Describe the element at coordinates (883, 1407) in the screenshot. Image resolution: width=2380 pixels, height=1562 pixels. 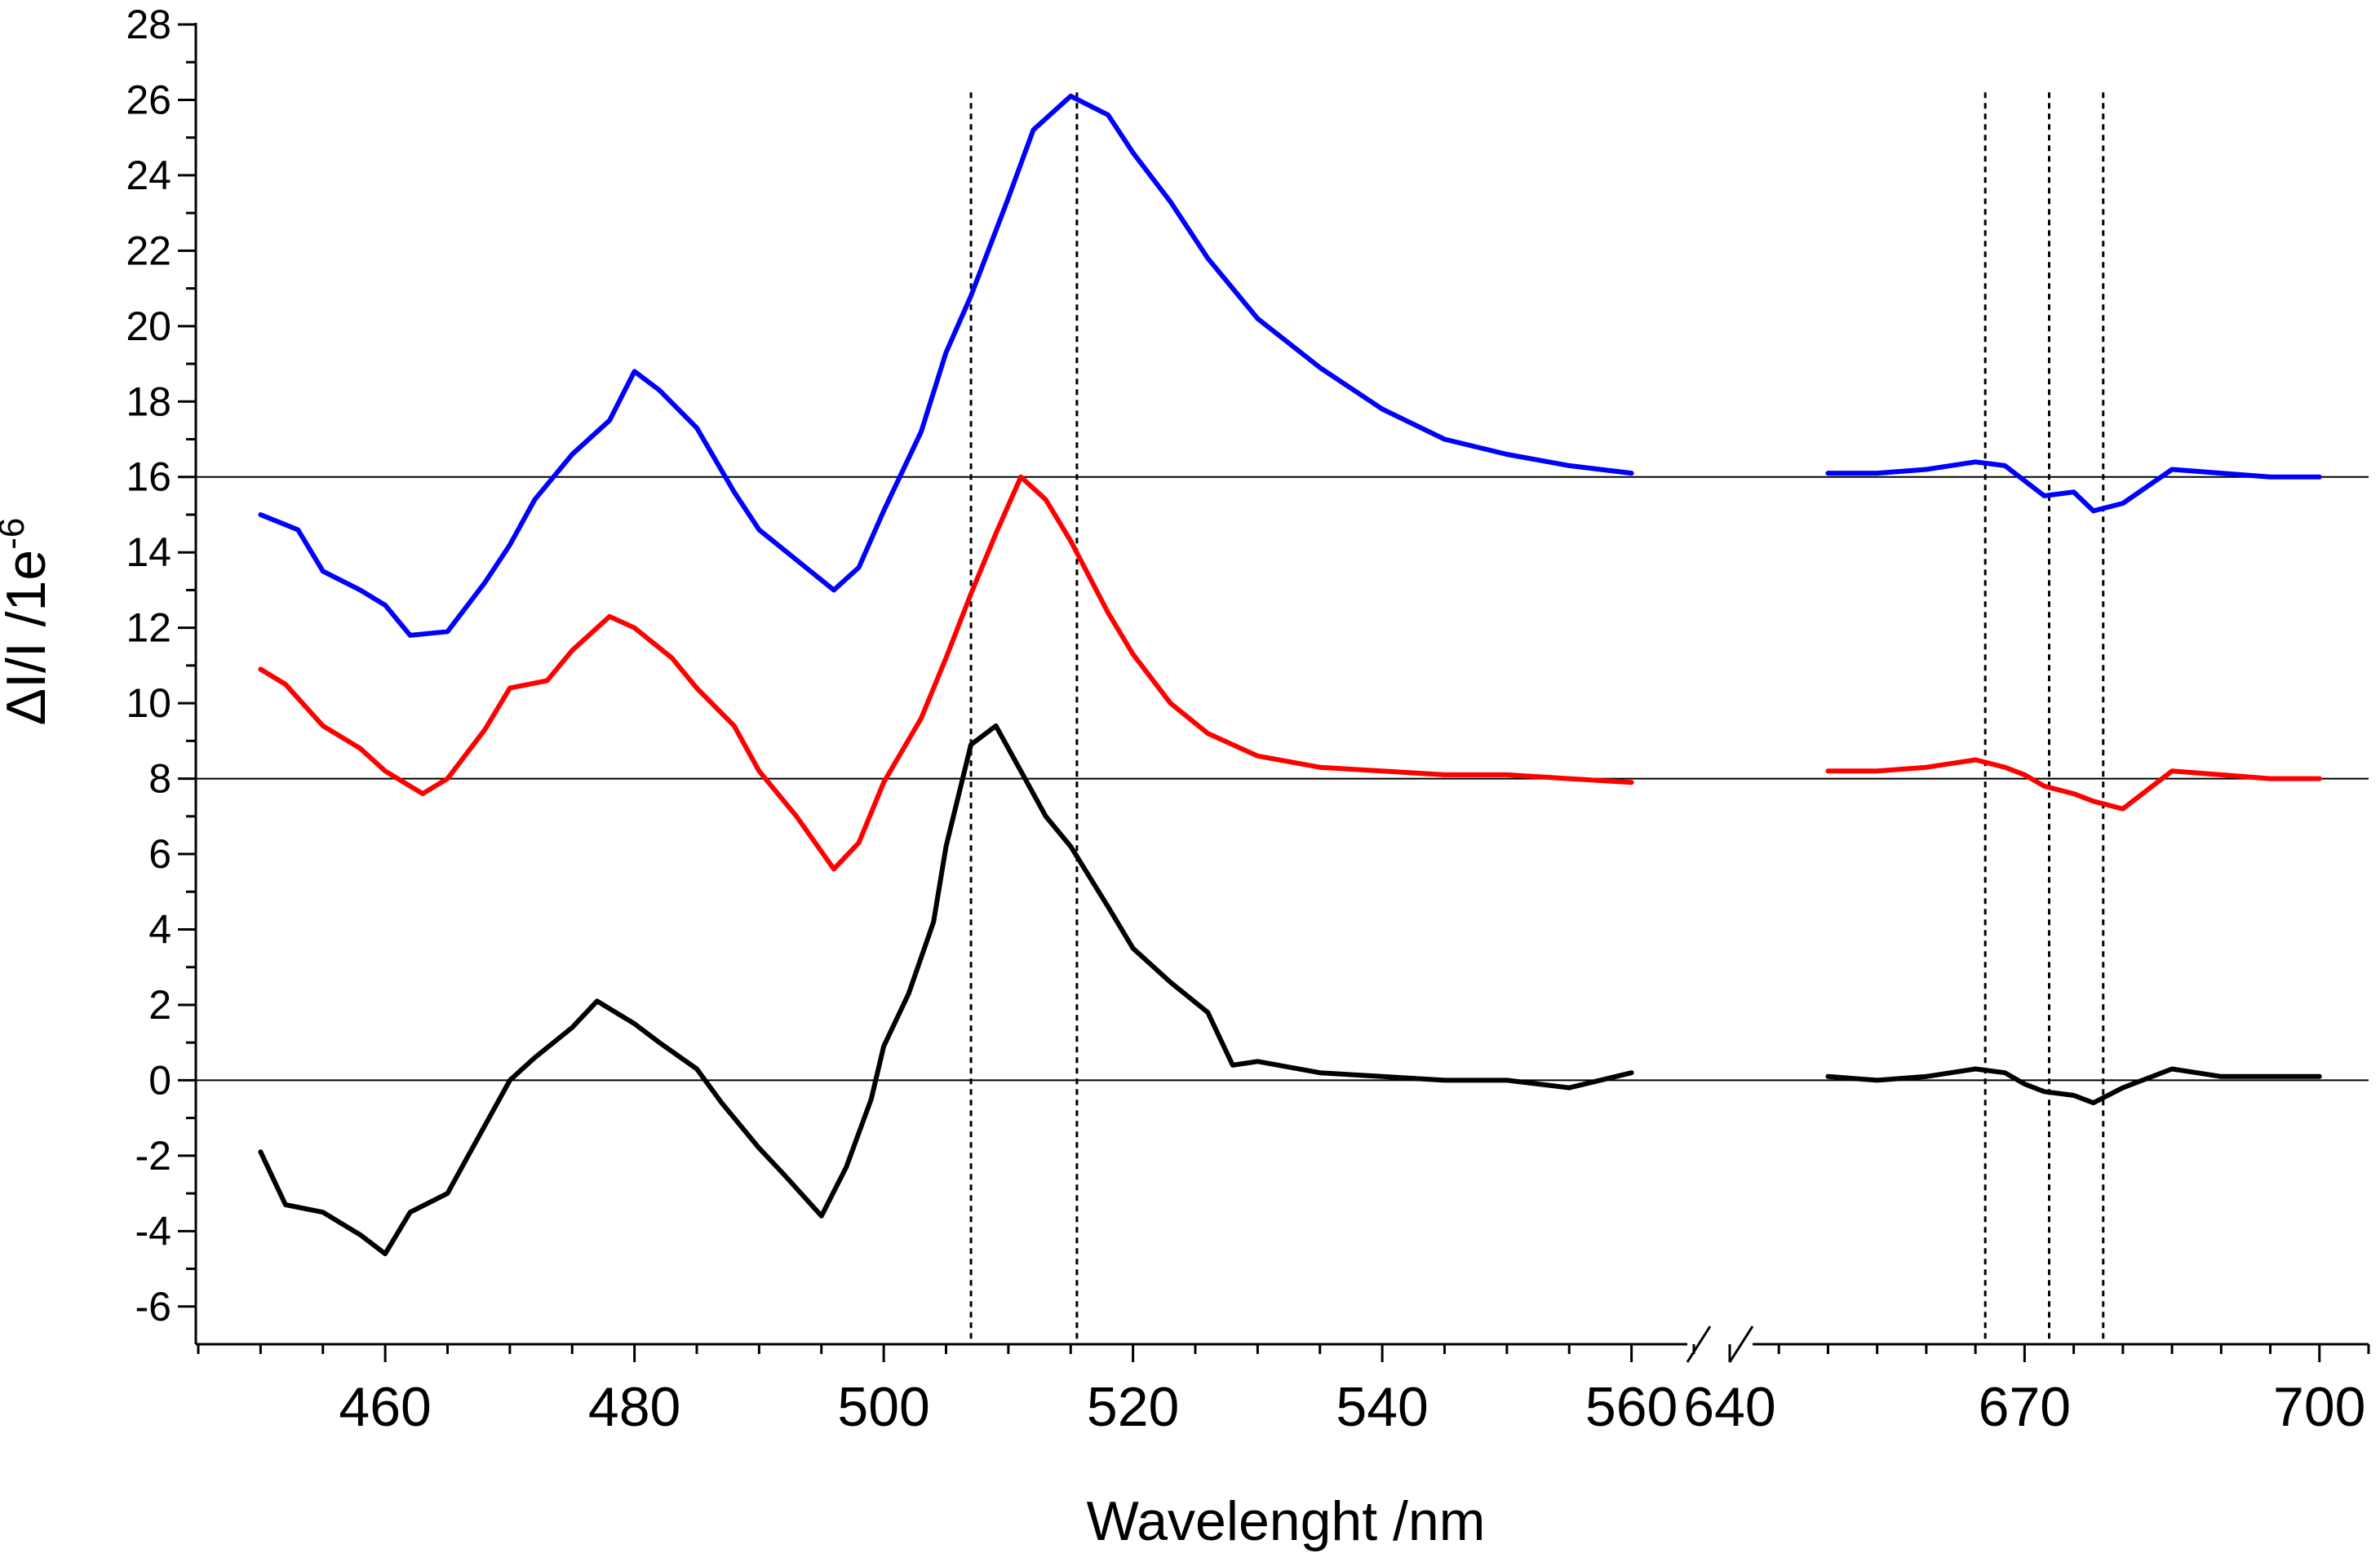
I see `x-tick-label: 500` at that location.